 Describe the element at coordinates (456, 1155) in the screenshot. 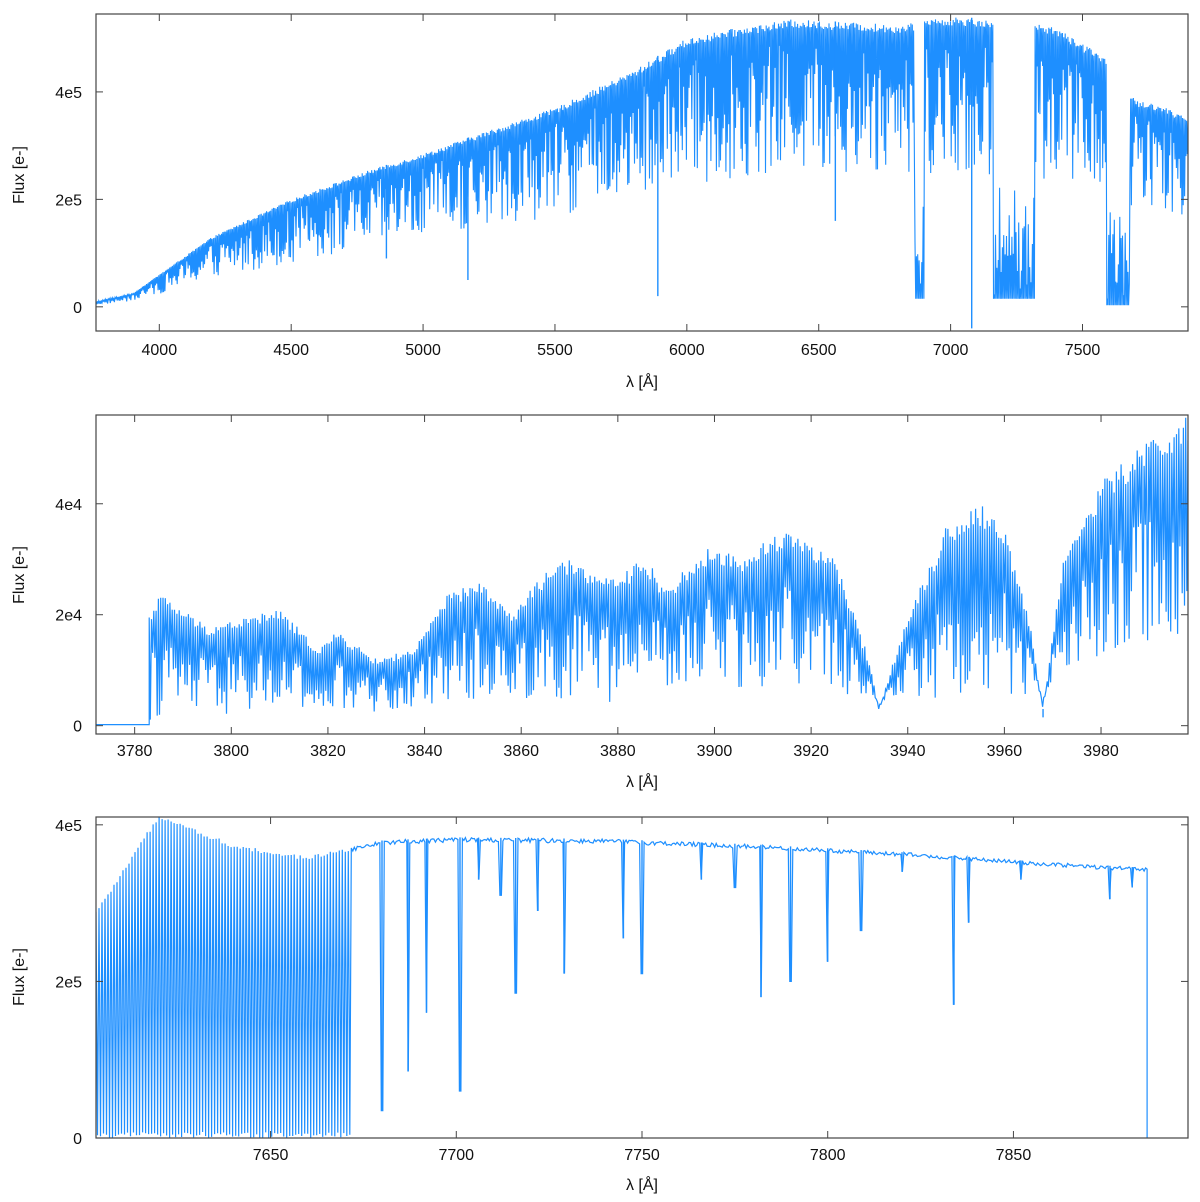

I see `x-tick-label: 7700` at that location.